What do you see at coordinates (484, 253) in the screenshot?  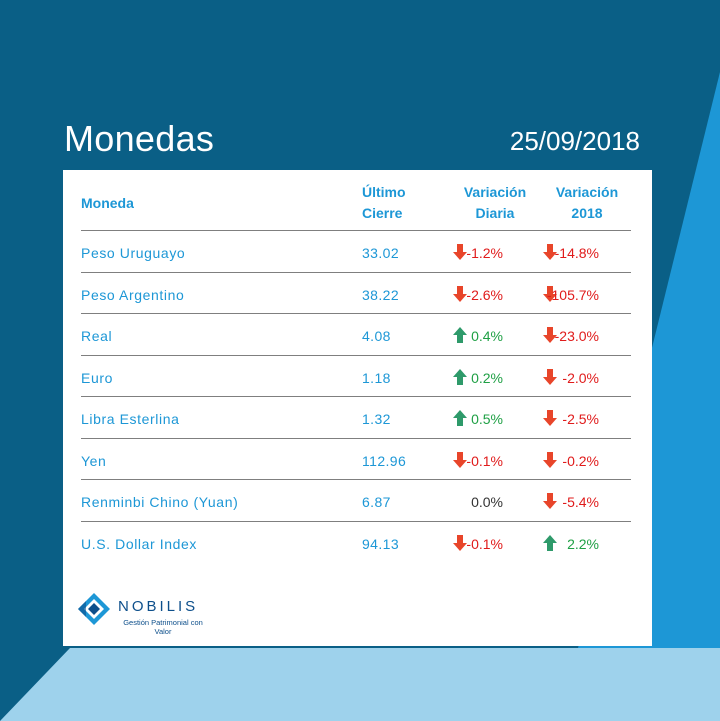 I see `daily-variation: -1.2%` at bounding box center [484, 253].